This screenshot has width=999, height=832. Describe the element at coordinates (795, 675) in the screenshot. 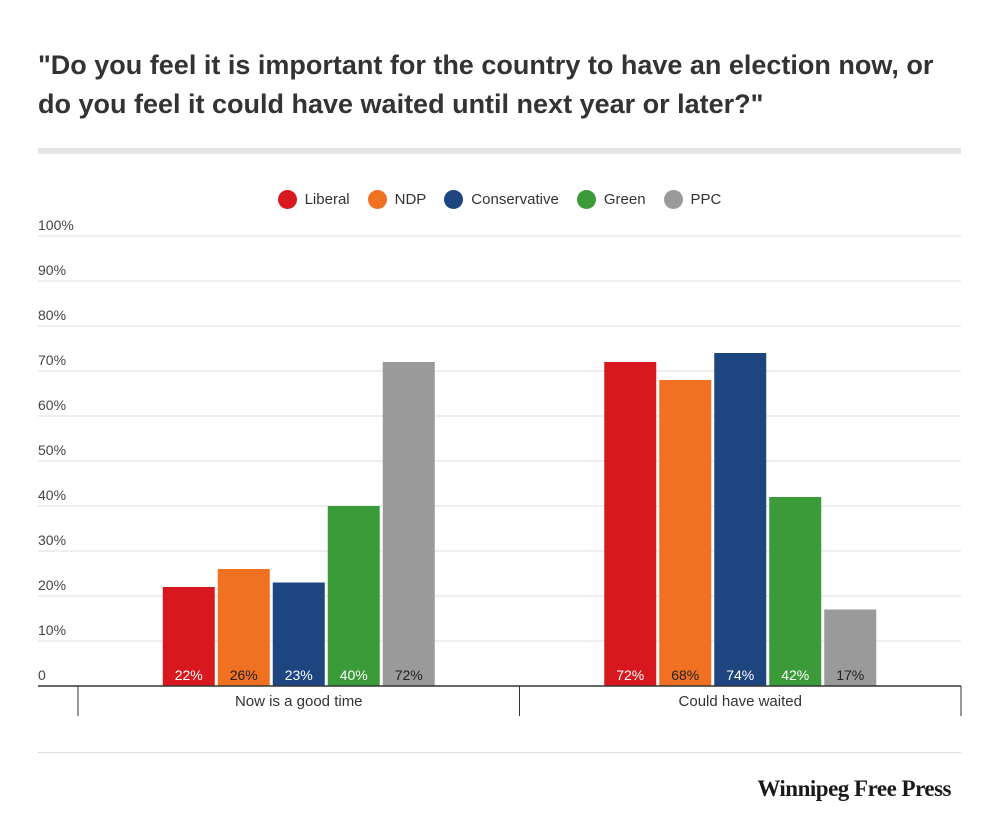

I see `data-label: 42%` at that location.